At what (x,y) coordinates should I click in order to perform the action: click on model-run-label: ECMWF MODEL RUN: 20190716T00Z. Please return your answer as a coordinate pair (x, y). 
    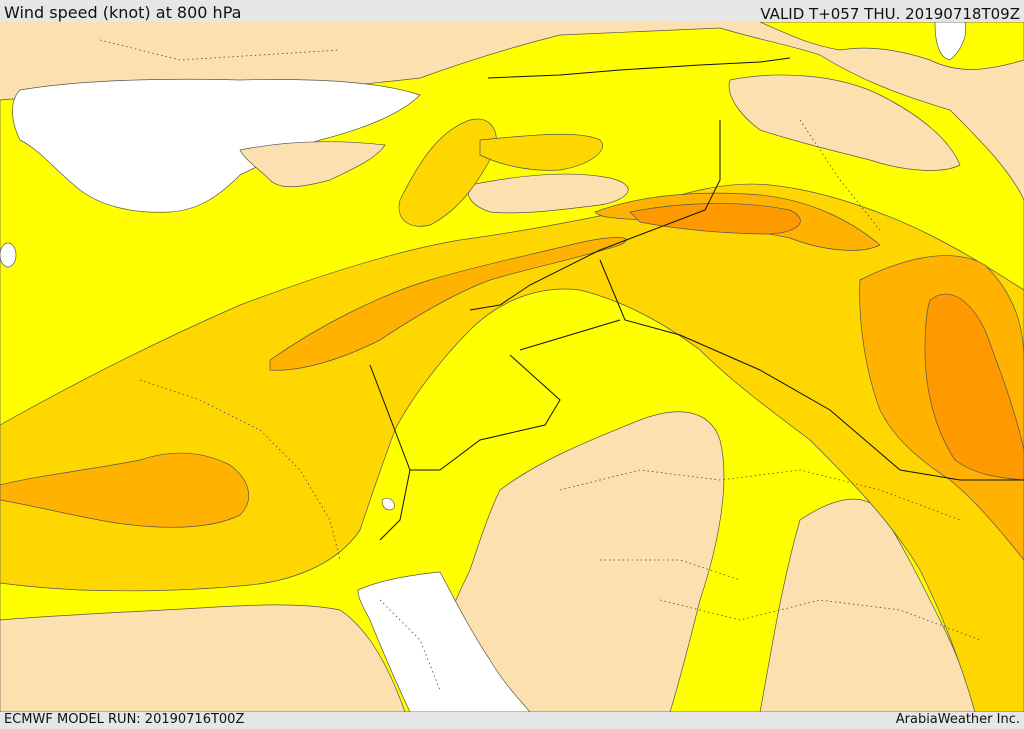
    Looking at the image, I should click on (124, 719).